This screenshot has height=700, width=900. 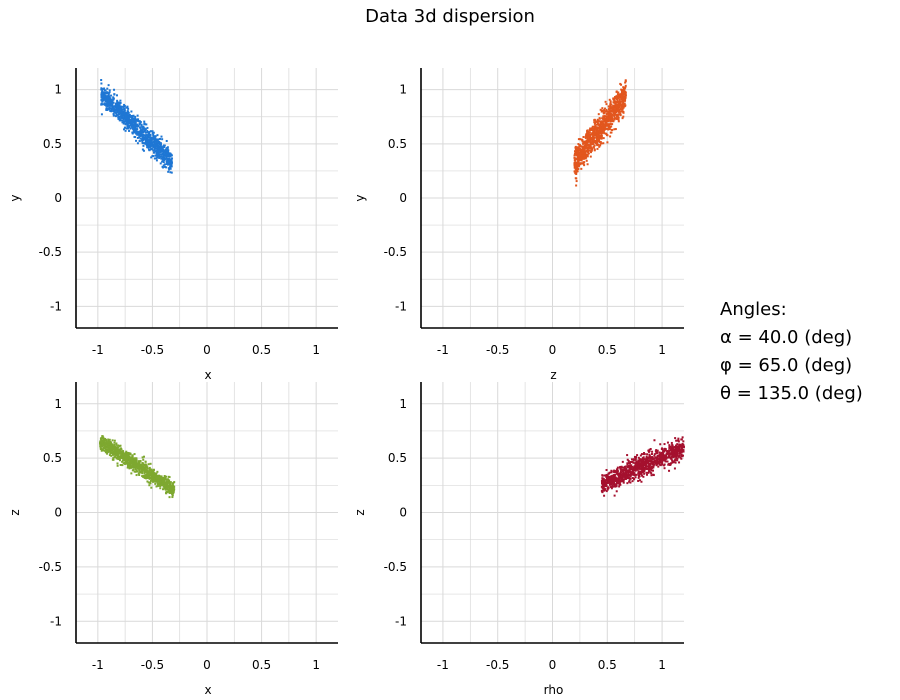 What do you see at coordinates (554, 690) in the screenshot?
I see `x-axis-label: rho` at bounding box center [554, 690].